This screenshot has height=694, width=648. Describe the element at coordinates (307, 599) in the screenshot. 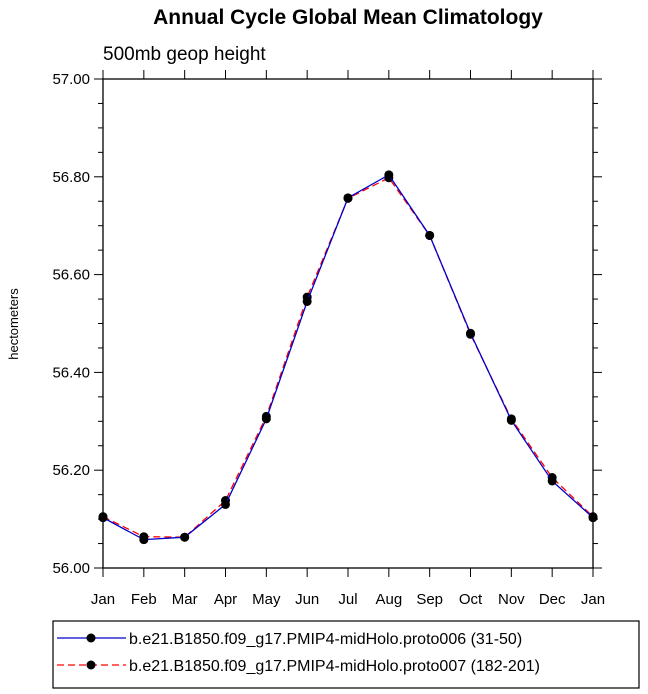

I see `x-tick-label: Jun` at that location.